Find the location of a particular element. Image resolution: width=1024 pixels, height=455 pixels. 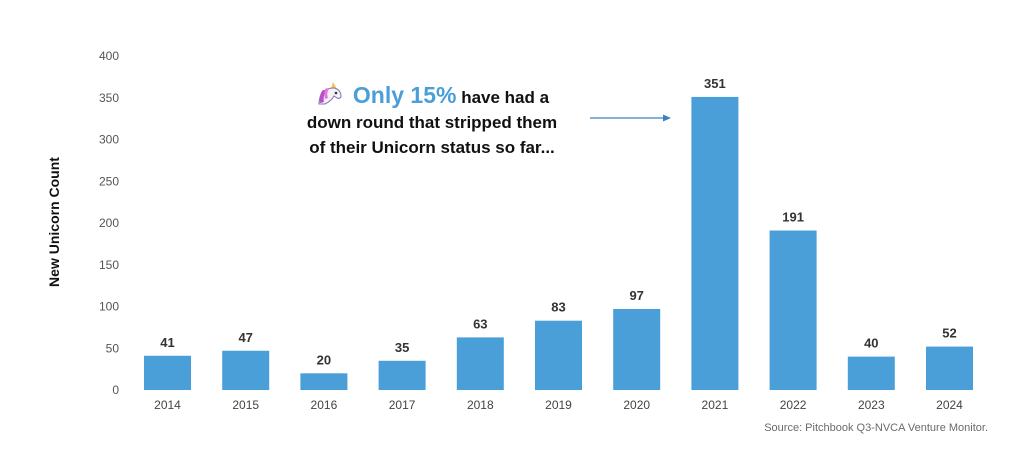

annotation-line-2: down round that stripped them is located at coordinates (432, 122).